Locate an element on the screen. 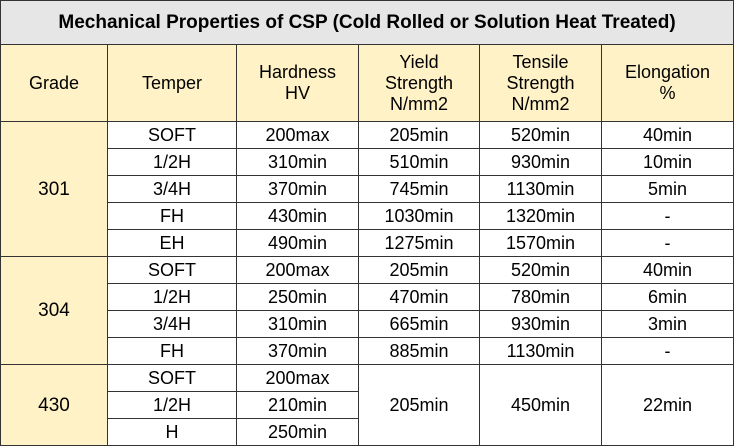 The height and width of the screenshot is (447, 734). tensile-cell: 1570min is located at coordinates (540, 243).